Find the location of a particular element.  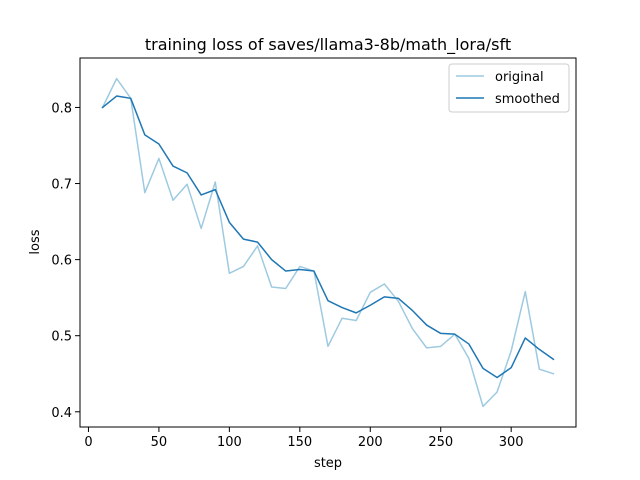

x-tick-label: 200 is located at coordinates (370, 442).